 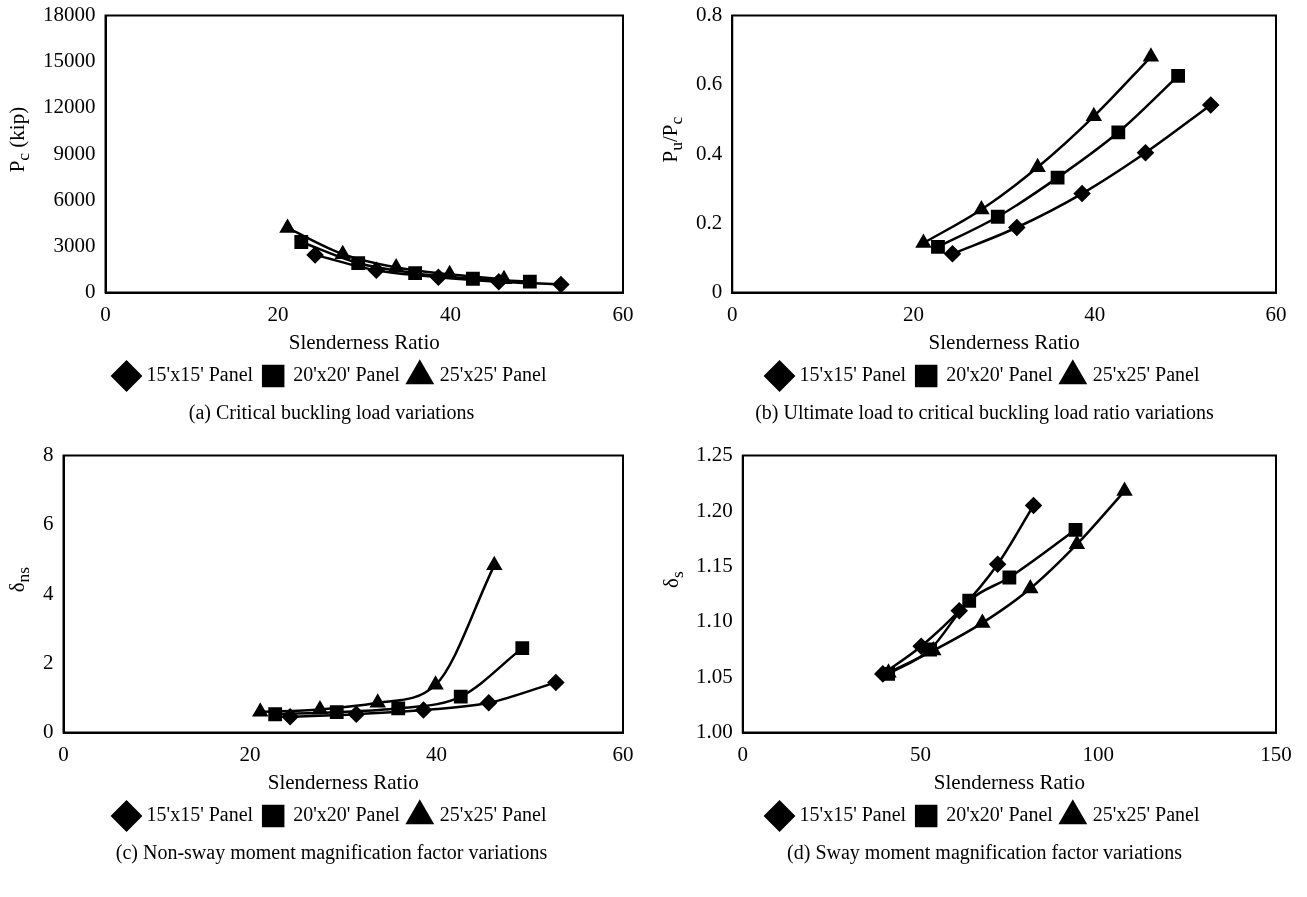 What do you see at coordinates (714, 675) in the screenshot?
I see `y-tick-label: 1.05` at bounding box center [714, 675].